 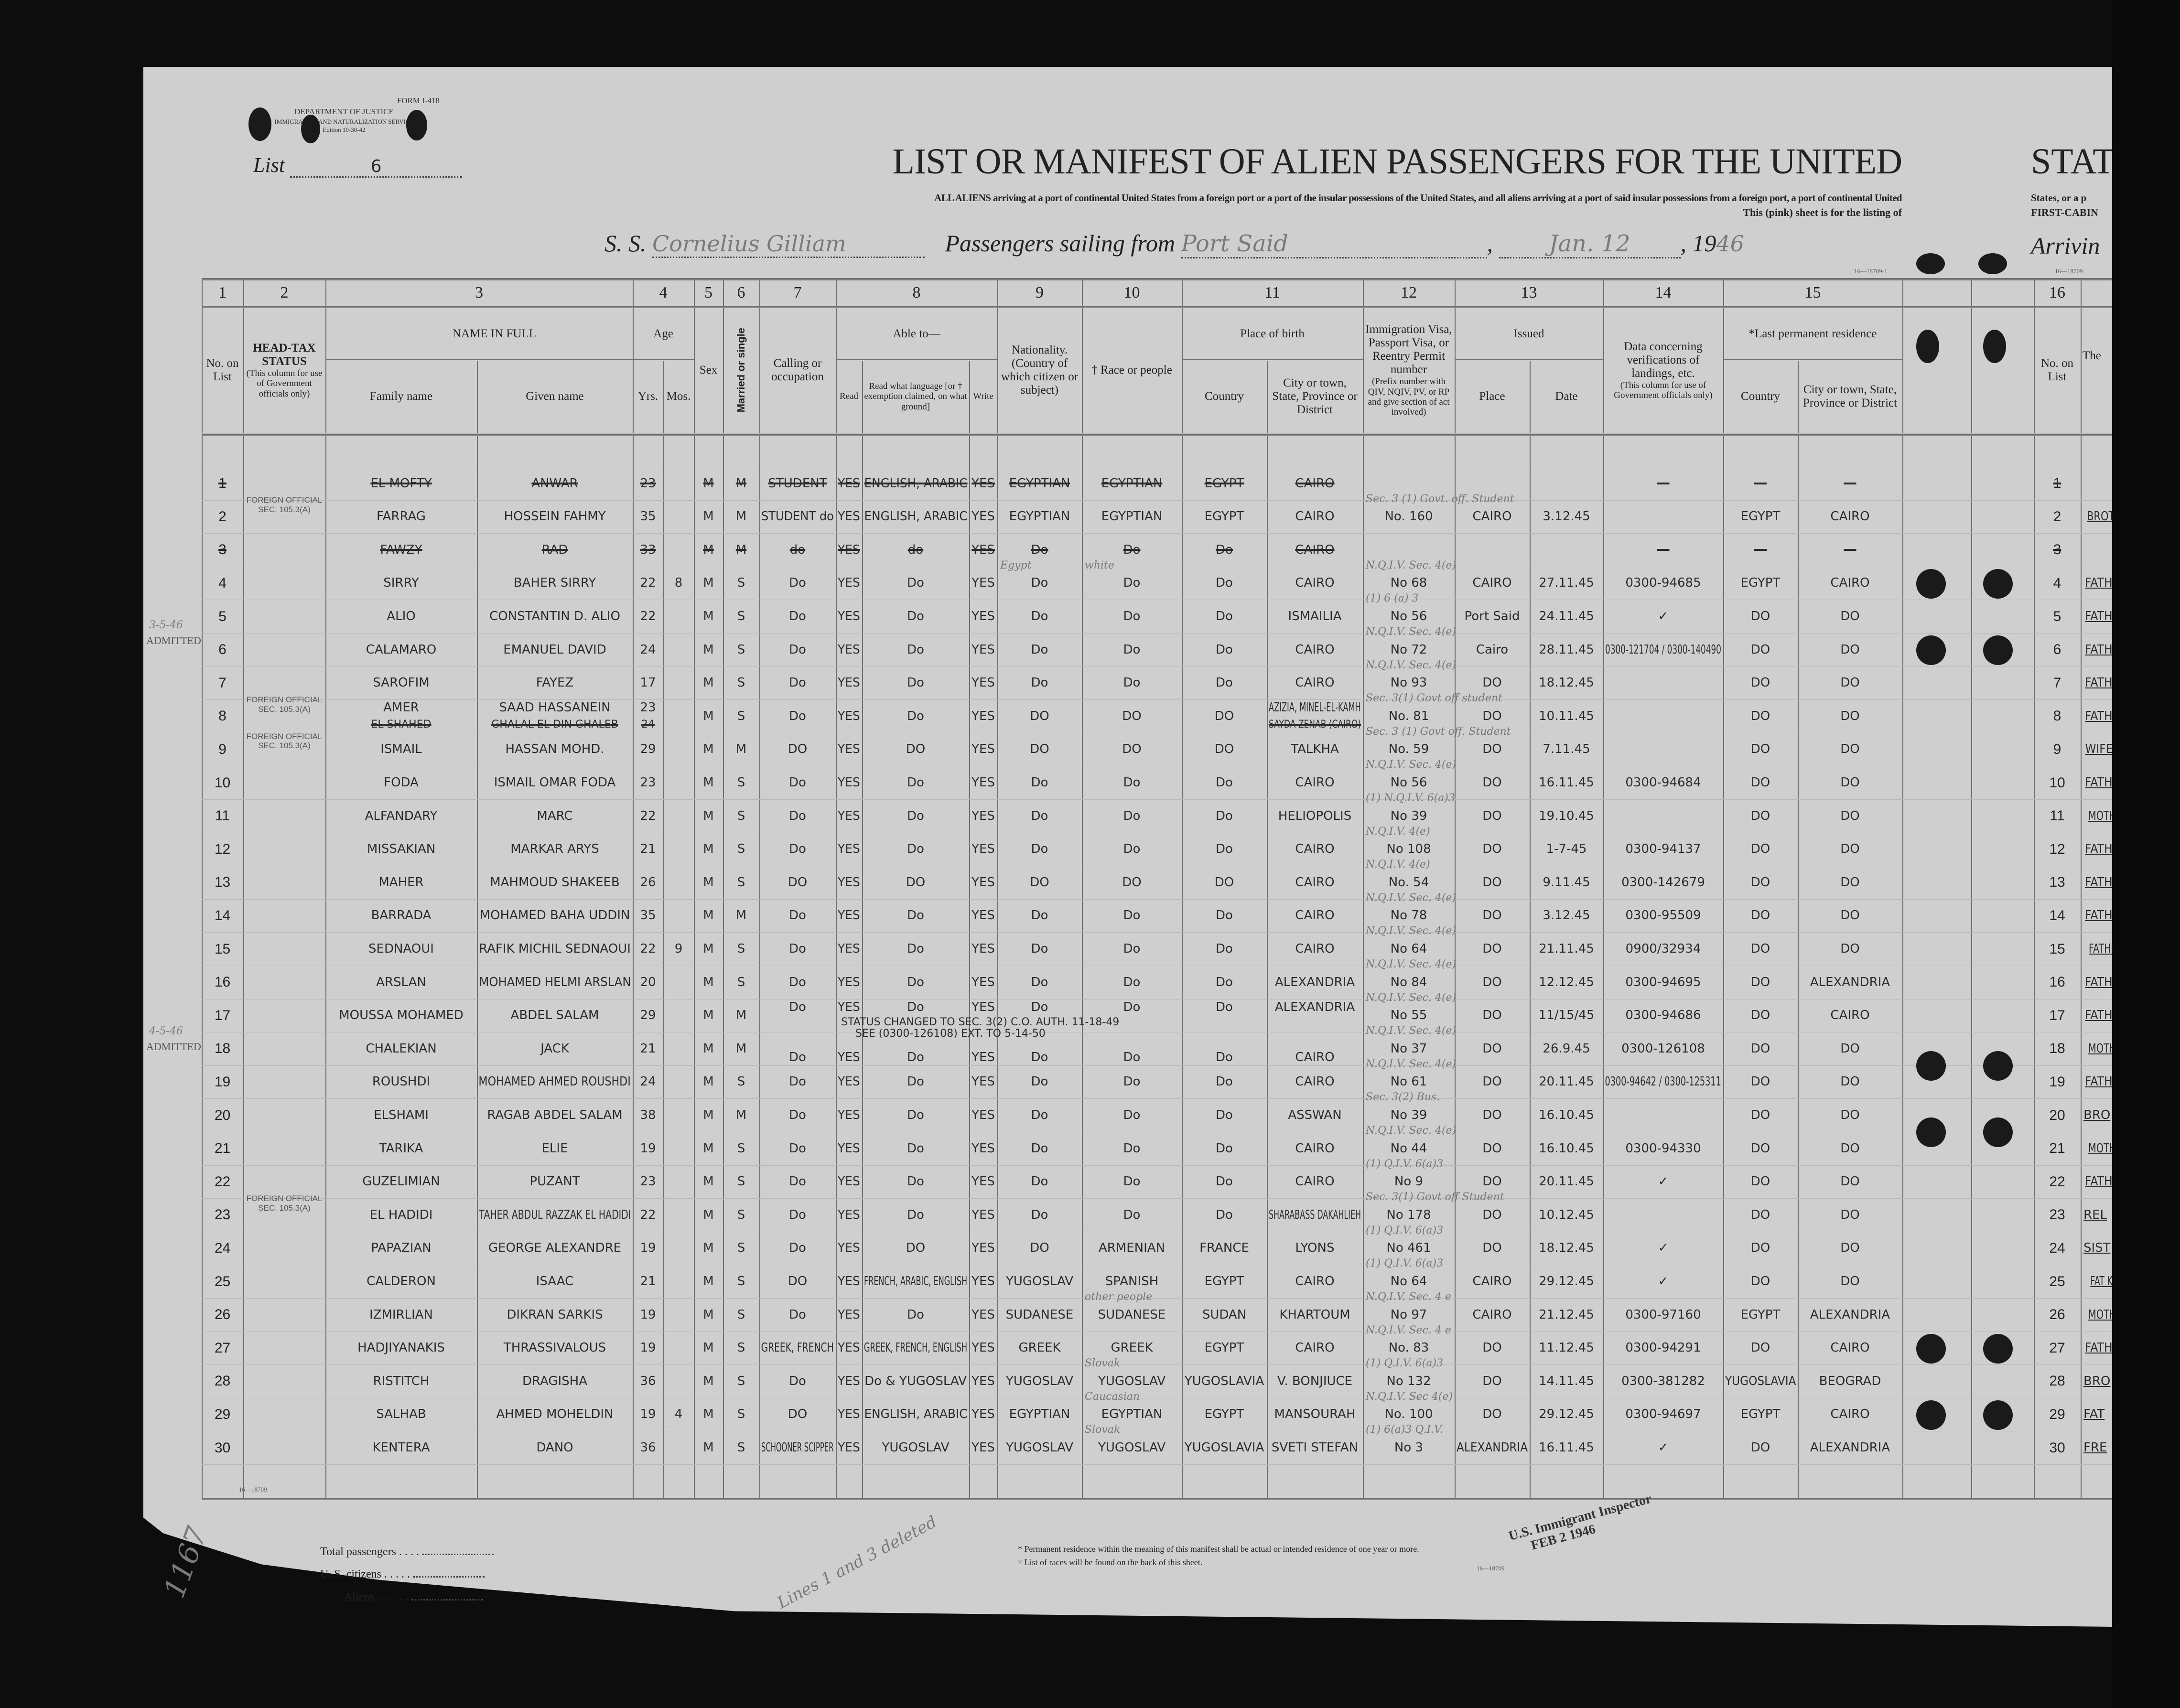 I want to click on cell-visa: No. 54, so click(x=1409, y=882).